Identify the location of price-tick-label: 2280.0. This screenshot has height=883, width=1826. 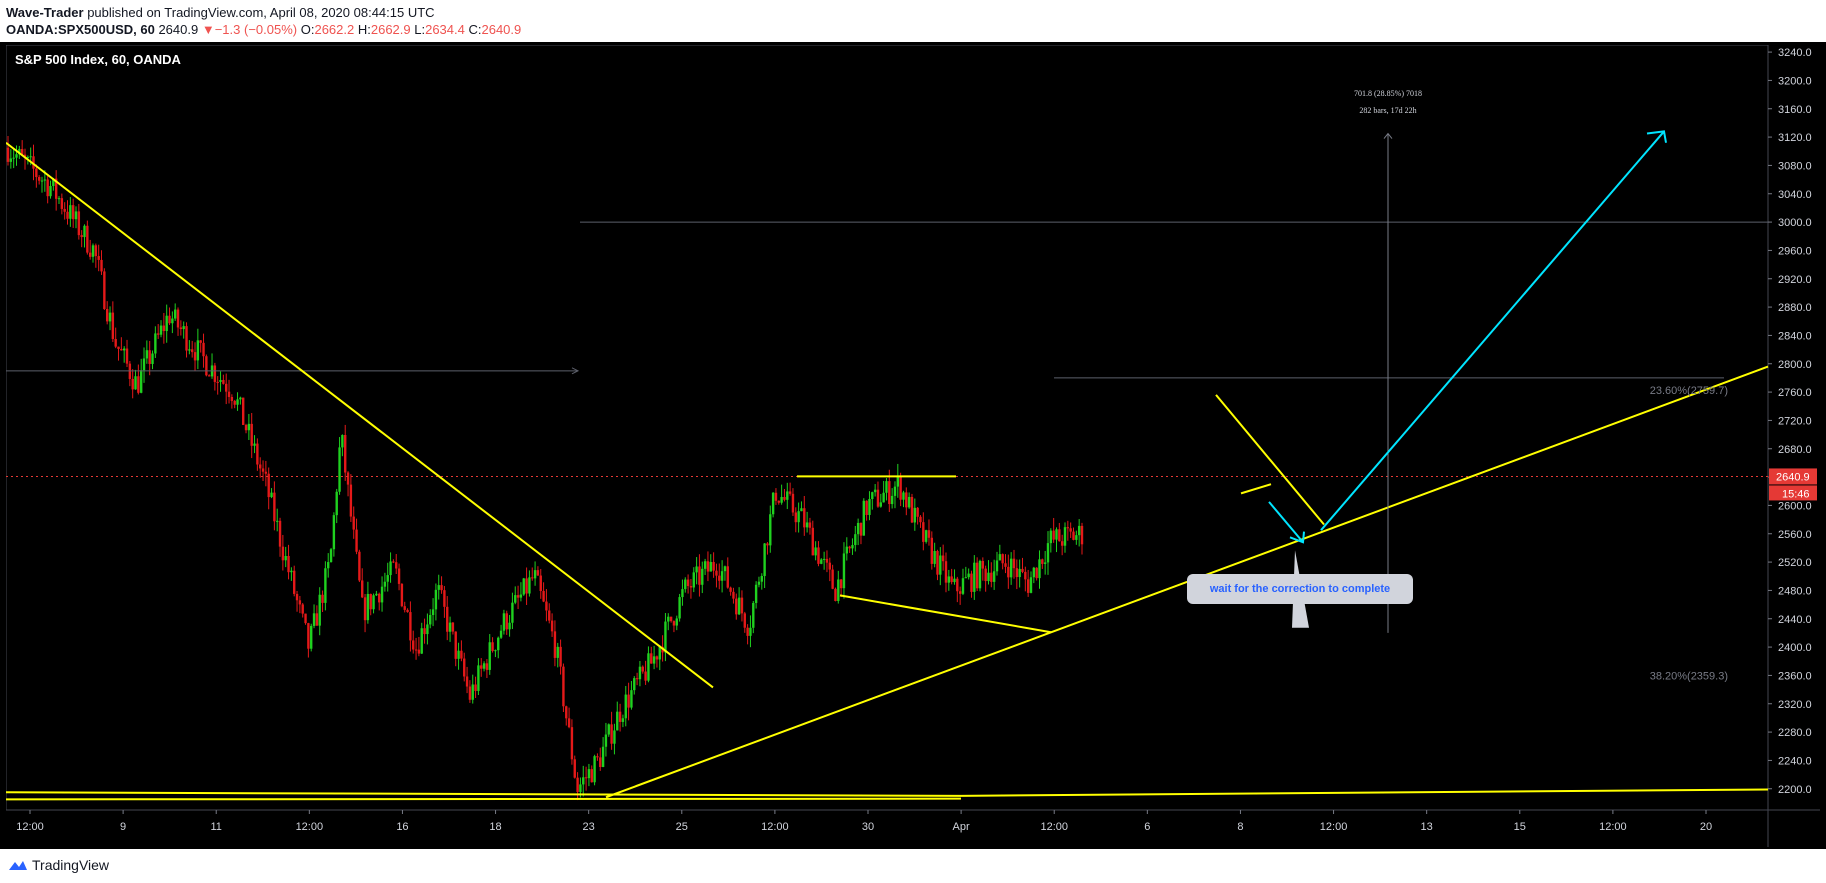
(1795, 733).